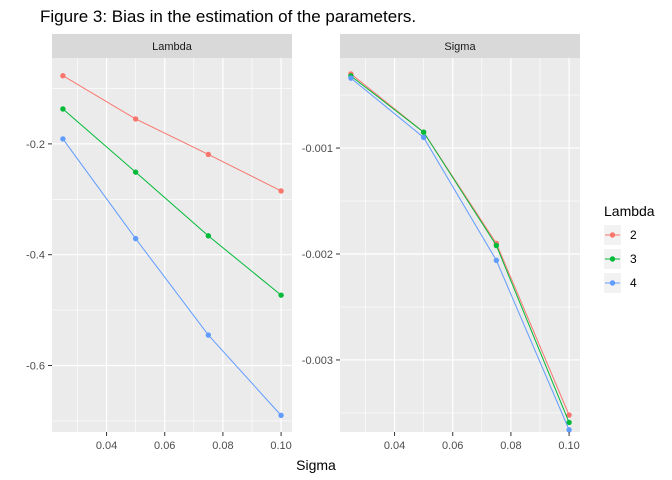  Describe the element at coordinates (194, 442) in the screenshot. I see `x-axis-lambda: 0.04 0.06 0.08 0.10` at that location.